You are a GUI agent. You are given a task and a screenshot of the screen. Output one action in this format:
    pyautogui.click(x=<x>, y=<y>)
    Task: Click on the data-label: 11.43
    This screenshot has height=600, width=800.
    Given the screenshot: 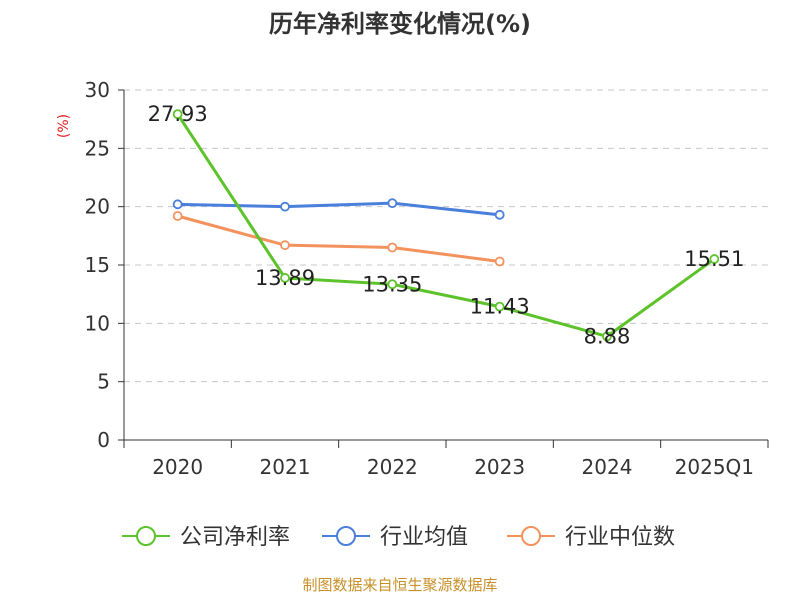 What is the action you would take?
    pyautogui.click(x=500, y=307)
    